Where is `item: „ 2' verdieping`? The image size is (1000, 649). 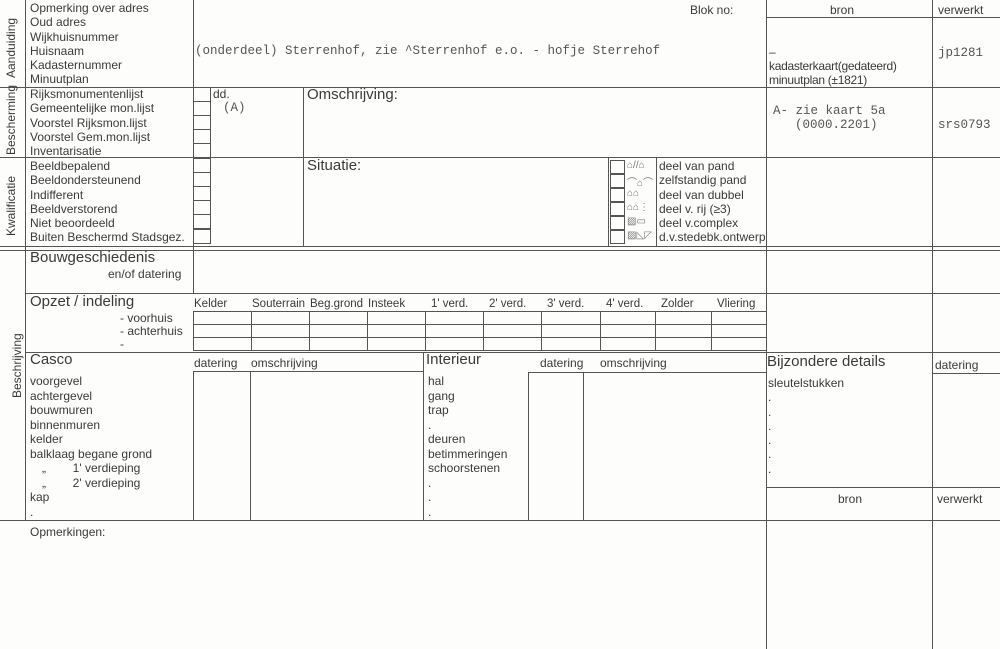 item: „ 2' verdieping is located at coordinates (91, 482).